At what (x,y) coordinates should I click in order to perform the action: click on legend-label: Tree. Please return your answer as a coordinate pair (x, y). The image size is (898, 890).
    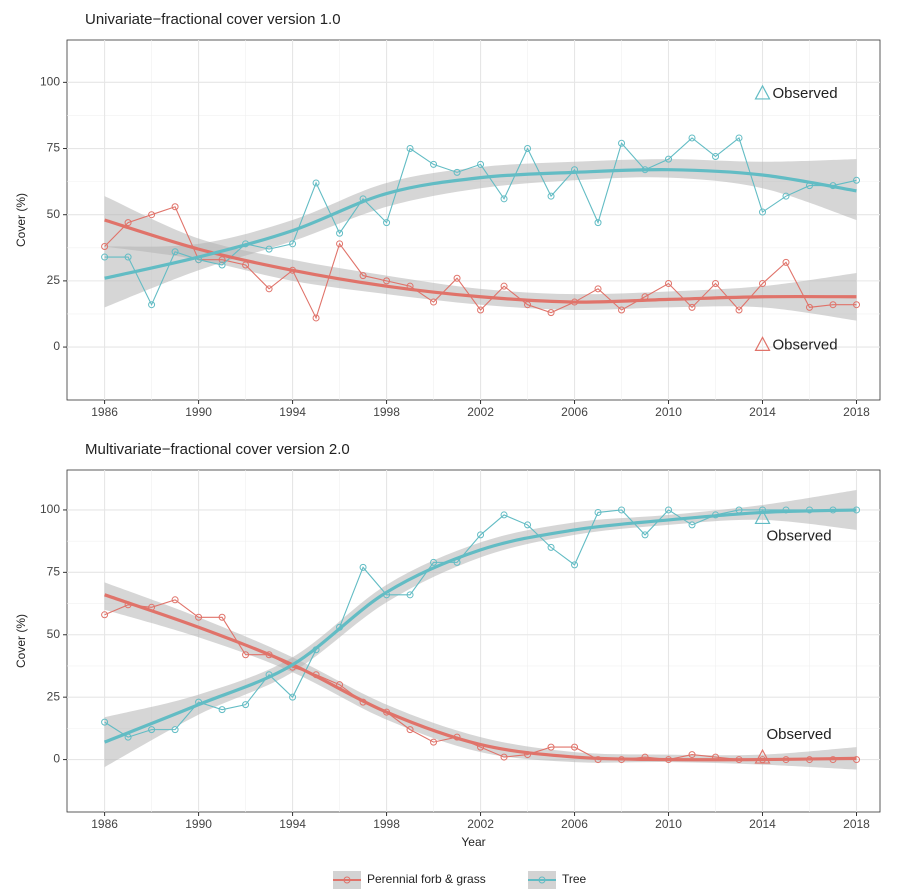
    Looking at the image, I should click on (574, 879).